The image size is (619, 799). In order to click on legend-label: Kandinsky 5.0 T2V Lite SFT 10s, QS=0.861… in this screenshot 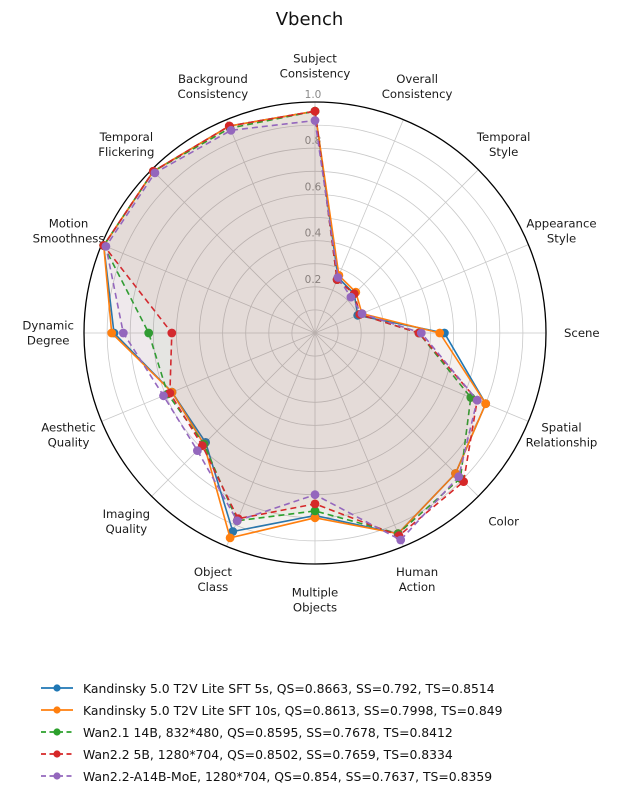, I will do `click(293, 710)`.